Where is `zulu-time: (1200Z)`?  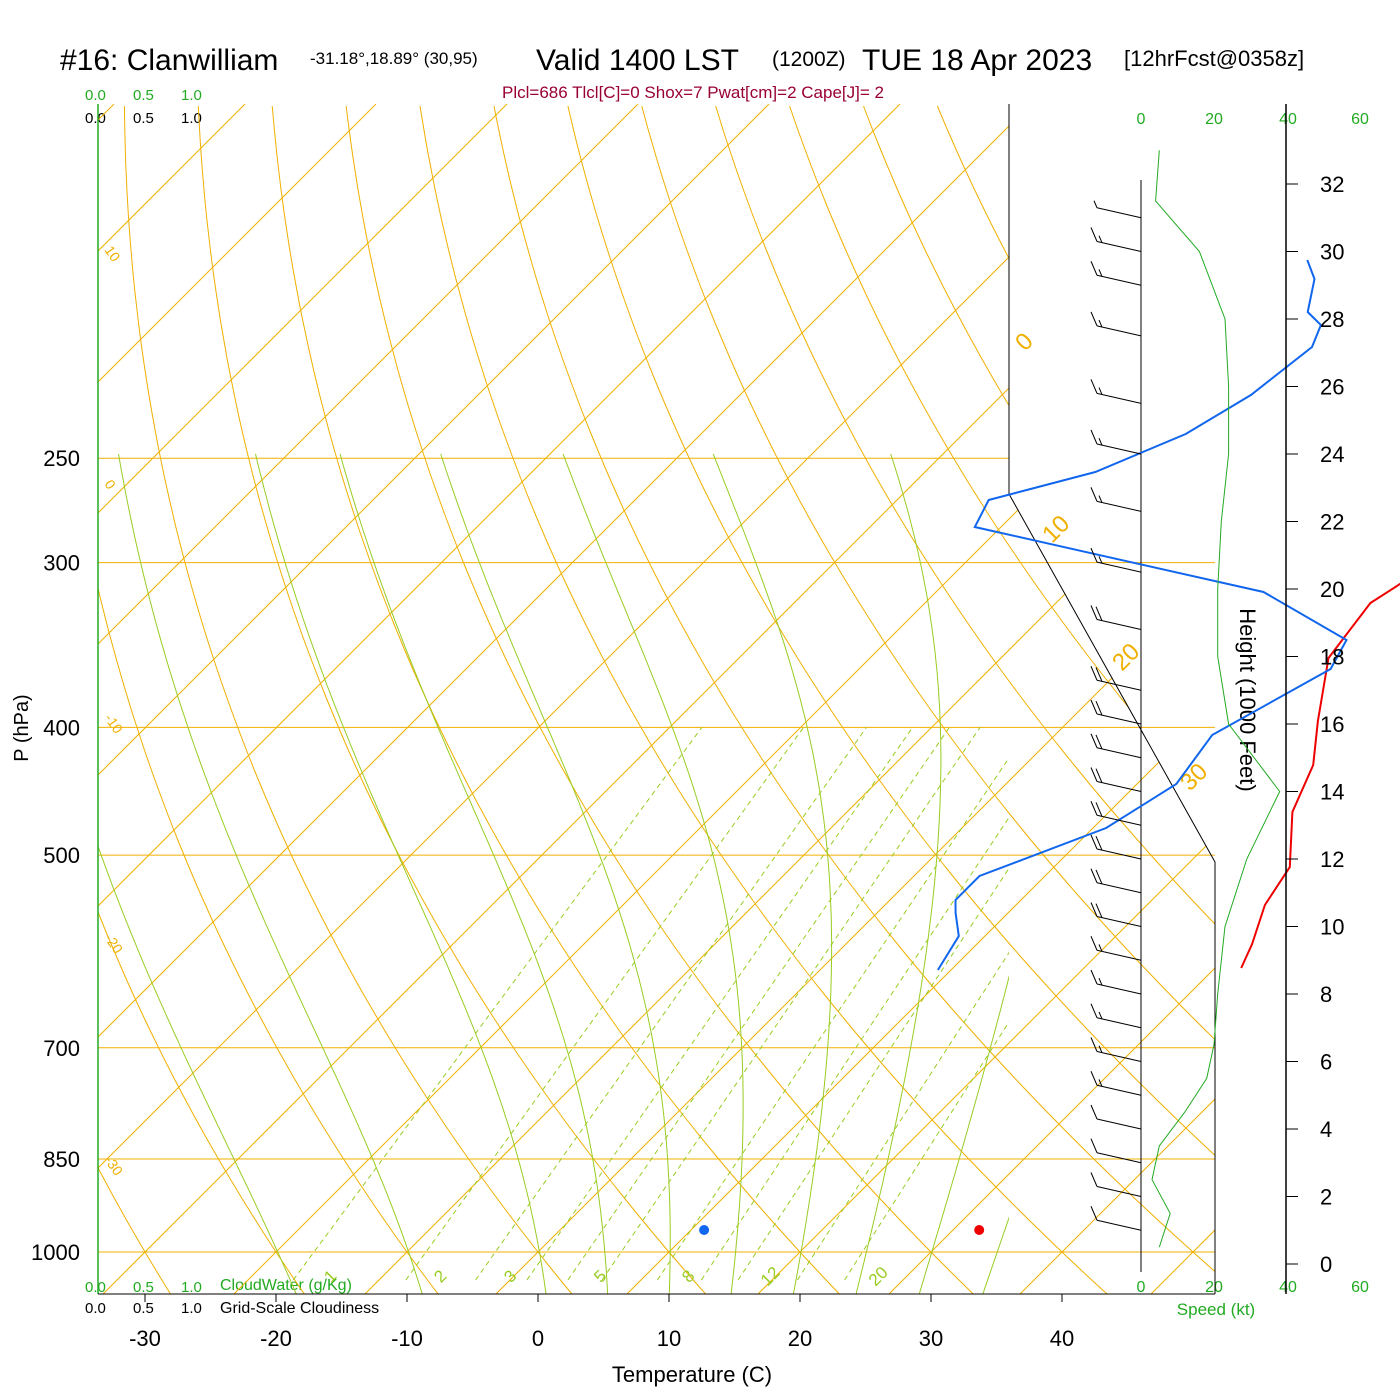 zulu-time: (1200Z) is located at coordinates (809, 59).